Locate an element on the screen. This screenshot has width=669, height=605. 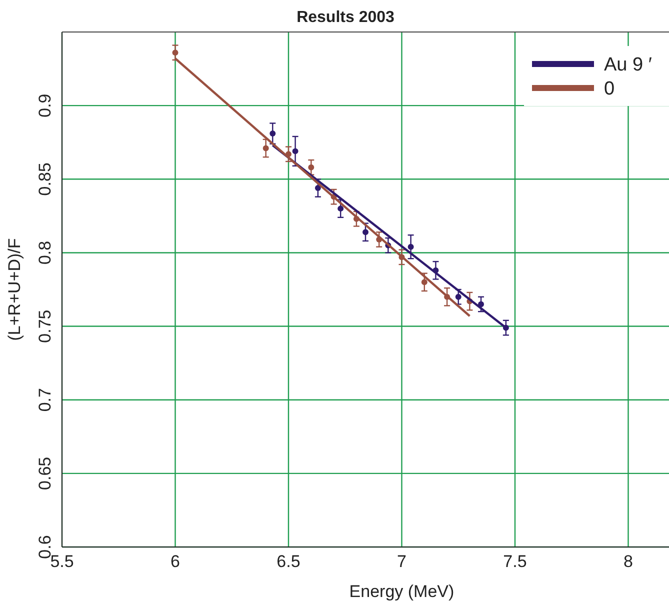
y-tick-label: 0.75 is located at coordinates (44, 326).